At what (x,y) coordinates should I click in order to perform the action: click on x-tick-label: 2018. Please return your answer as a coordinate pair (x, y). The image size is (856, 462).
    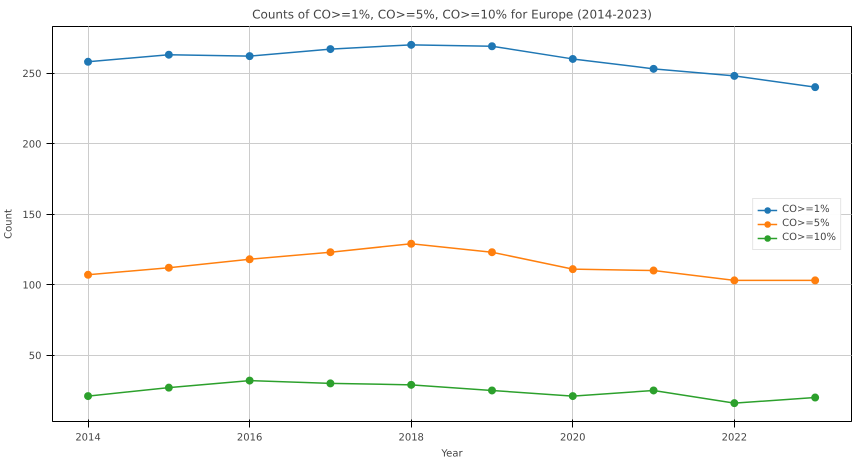
    Looking at the image, I should click on (411, 438).